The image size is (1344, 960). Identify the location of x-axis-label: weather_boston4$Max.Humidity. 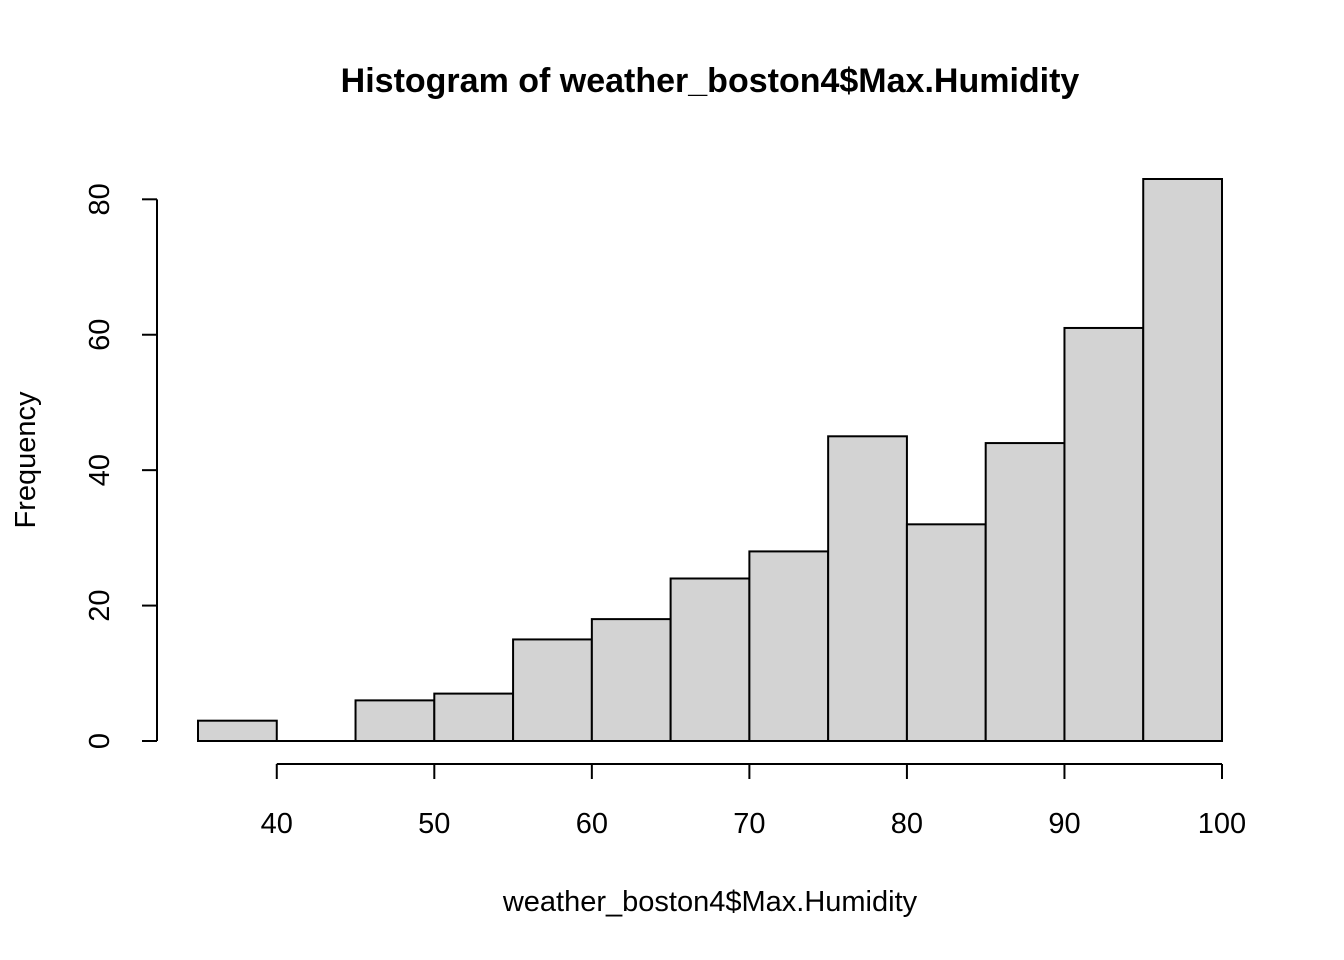
(710, 902).